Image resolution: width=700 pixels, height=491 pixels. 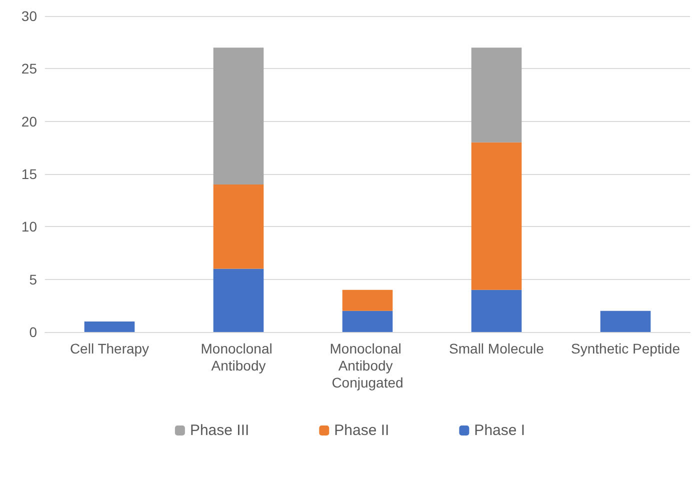 I want to click on y-tick-label: 10, so click(x=29, y=226).